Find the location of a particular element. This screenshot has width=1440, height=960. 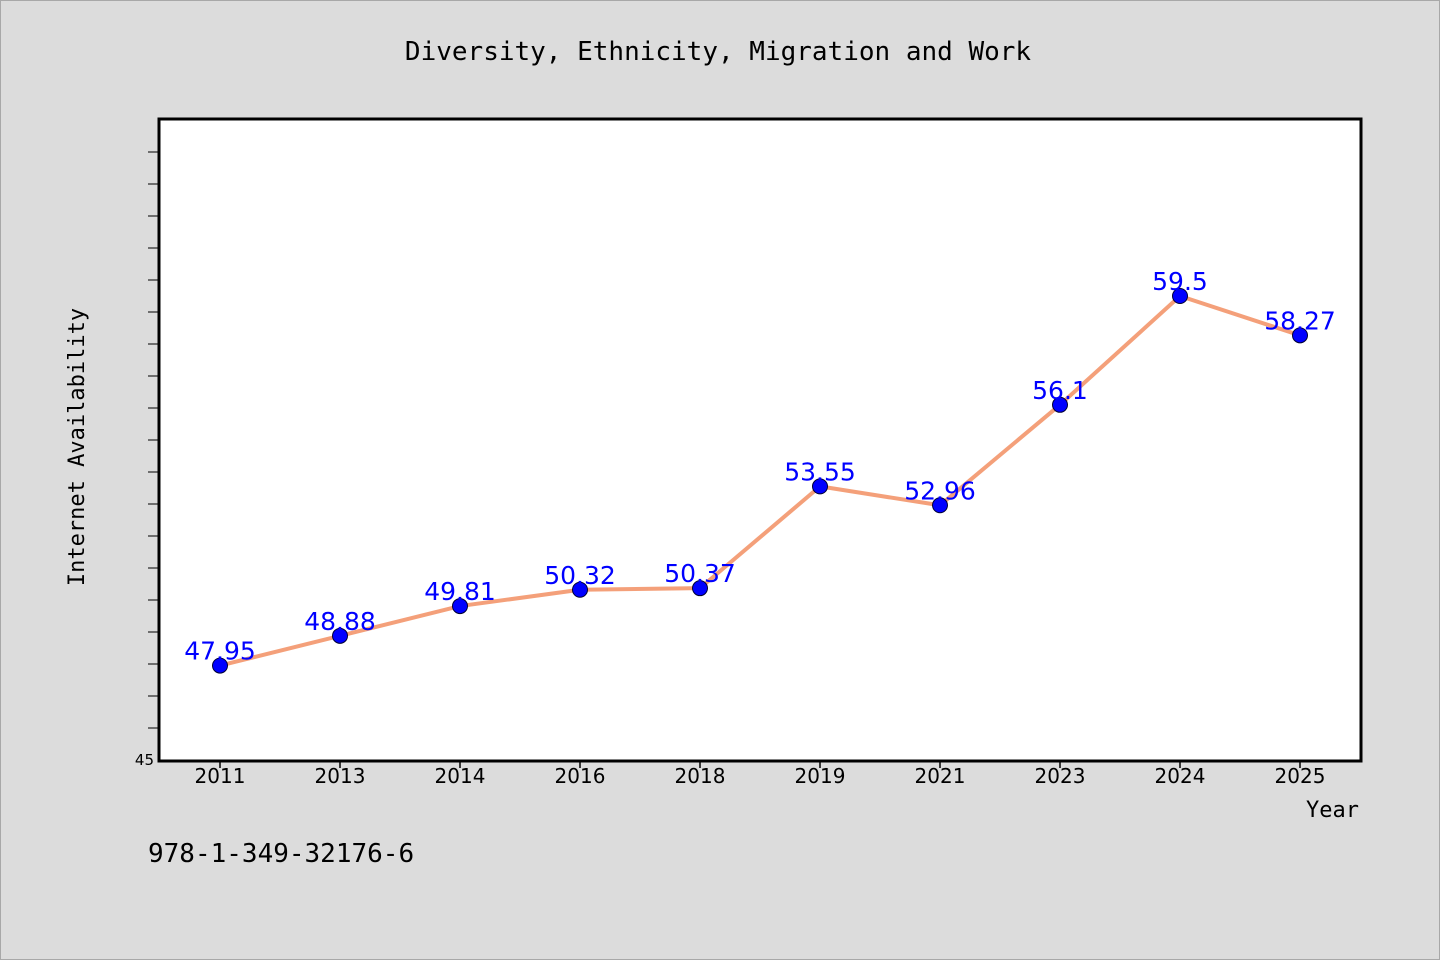

data-label: 56.1 is located at coordinates (1060, 390).